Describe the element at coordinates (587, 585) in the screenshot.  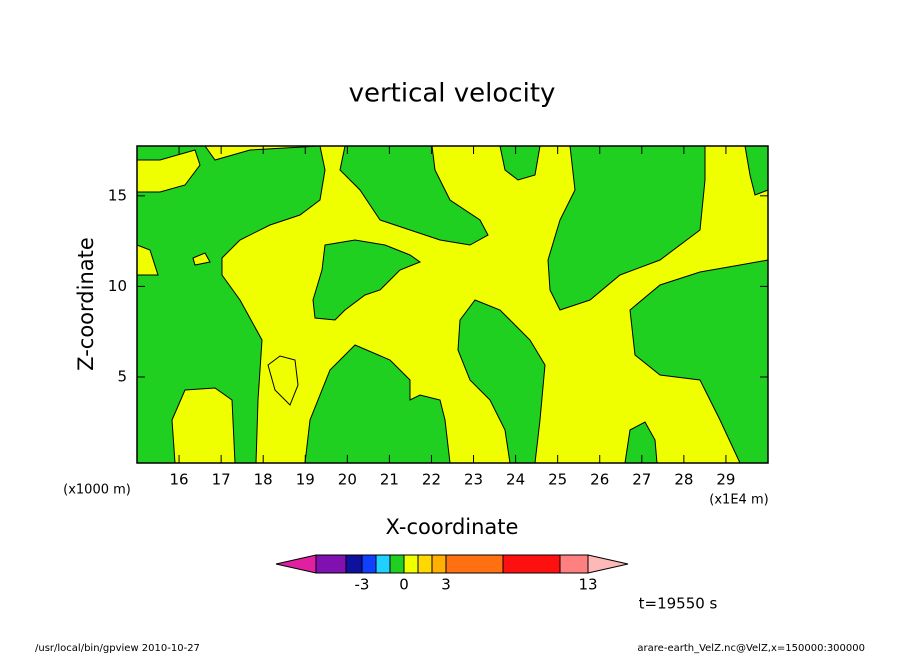
I see `colorbar-tick-label: 13` at that location.